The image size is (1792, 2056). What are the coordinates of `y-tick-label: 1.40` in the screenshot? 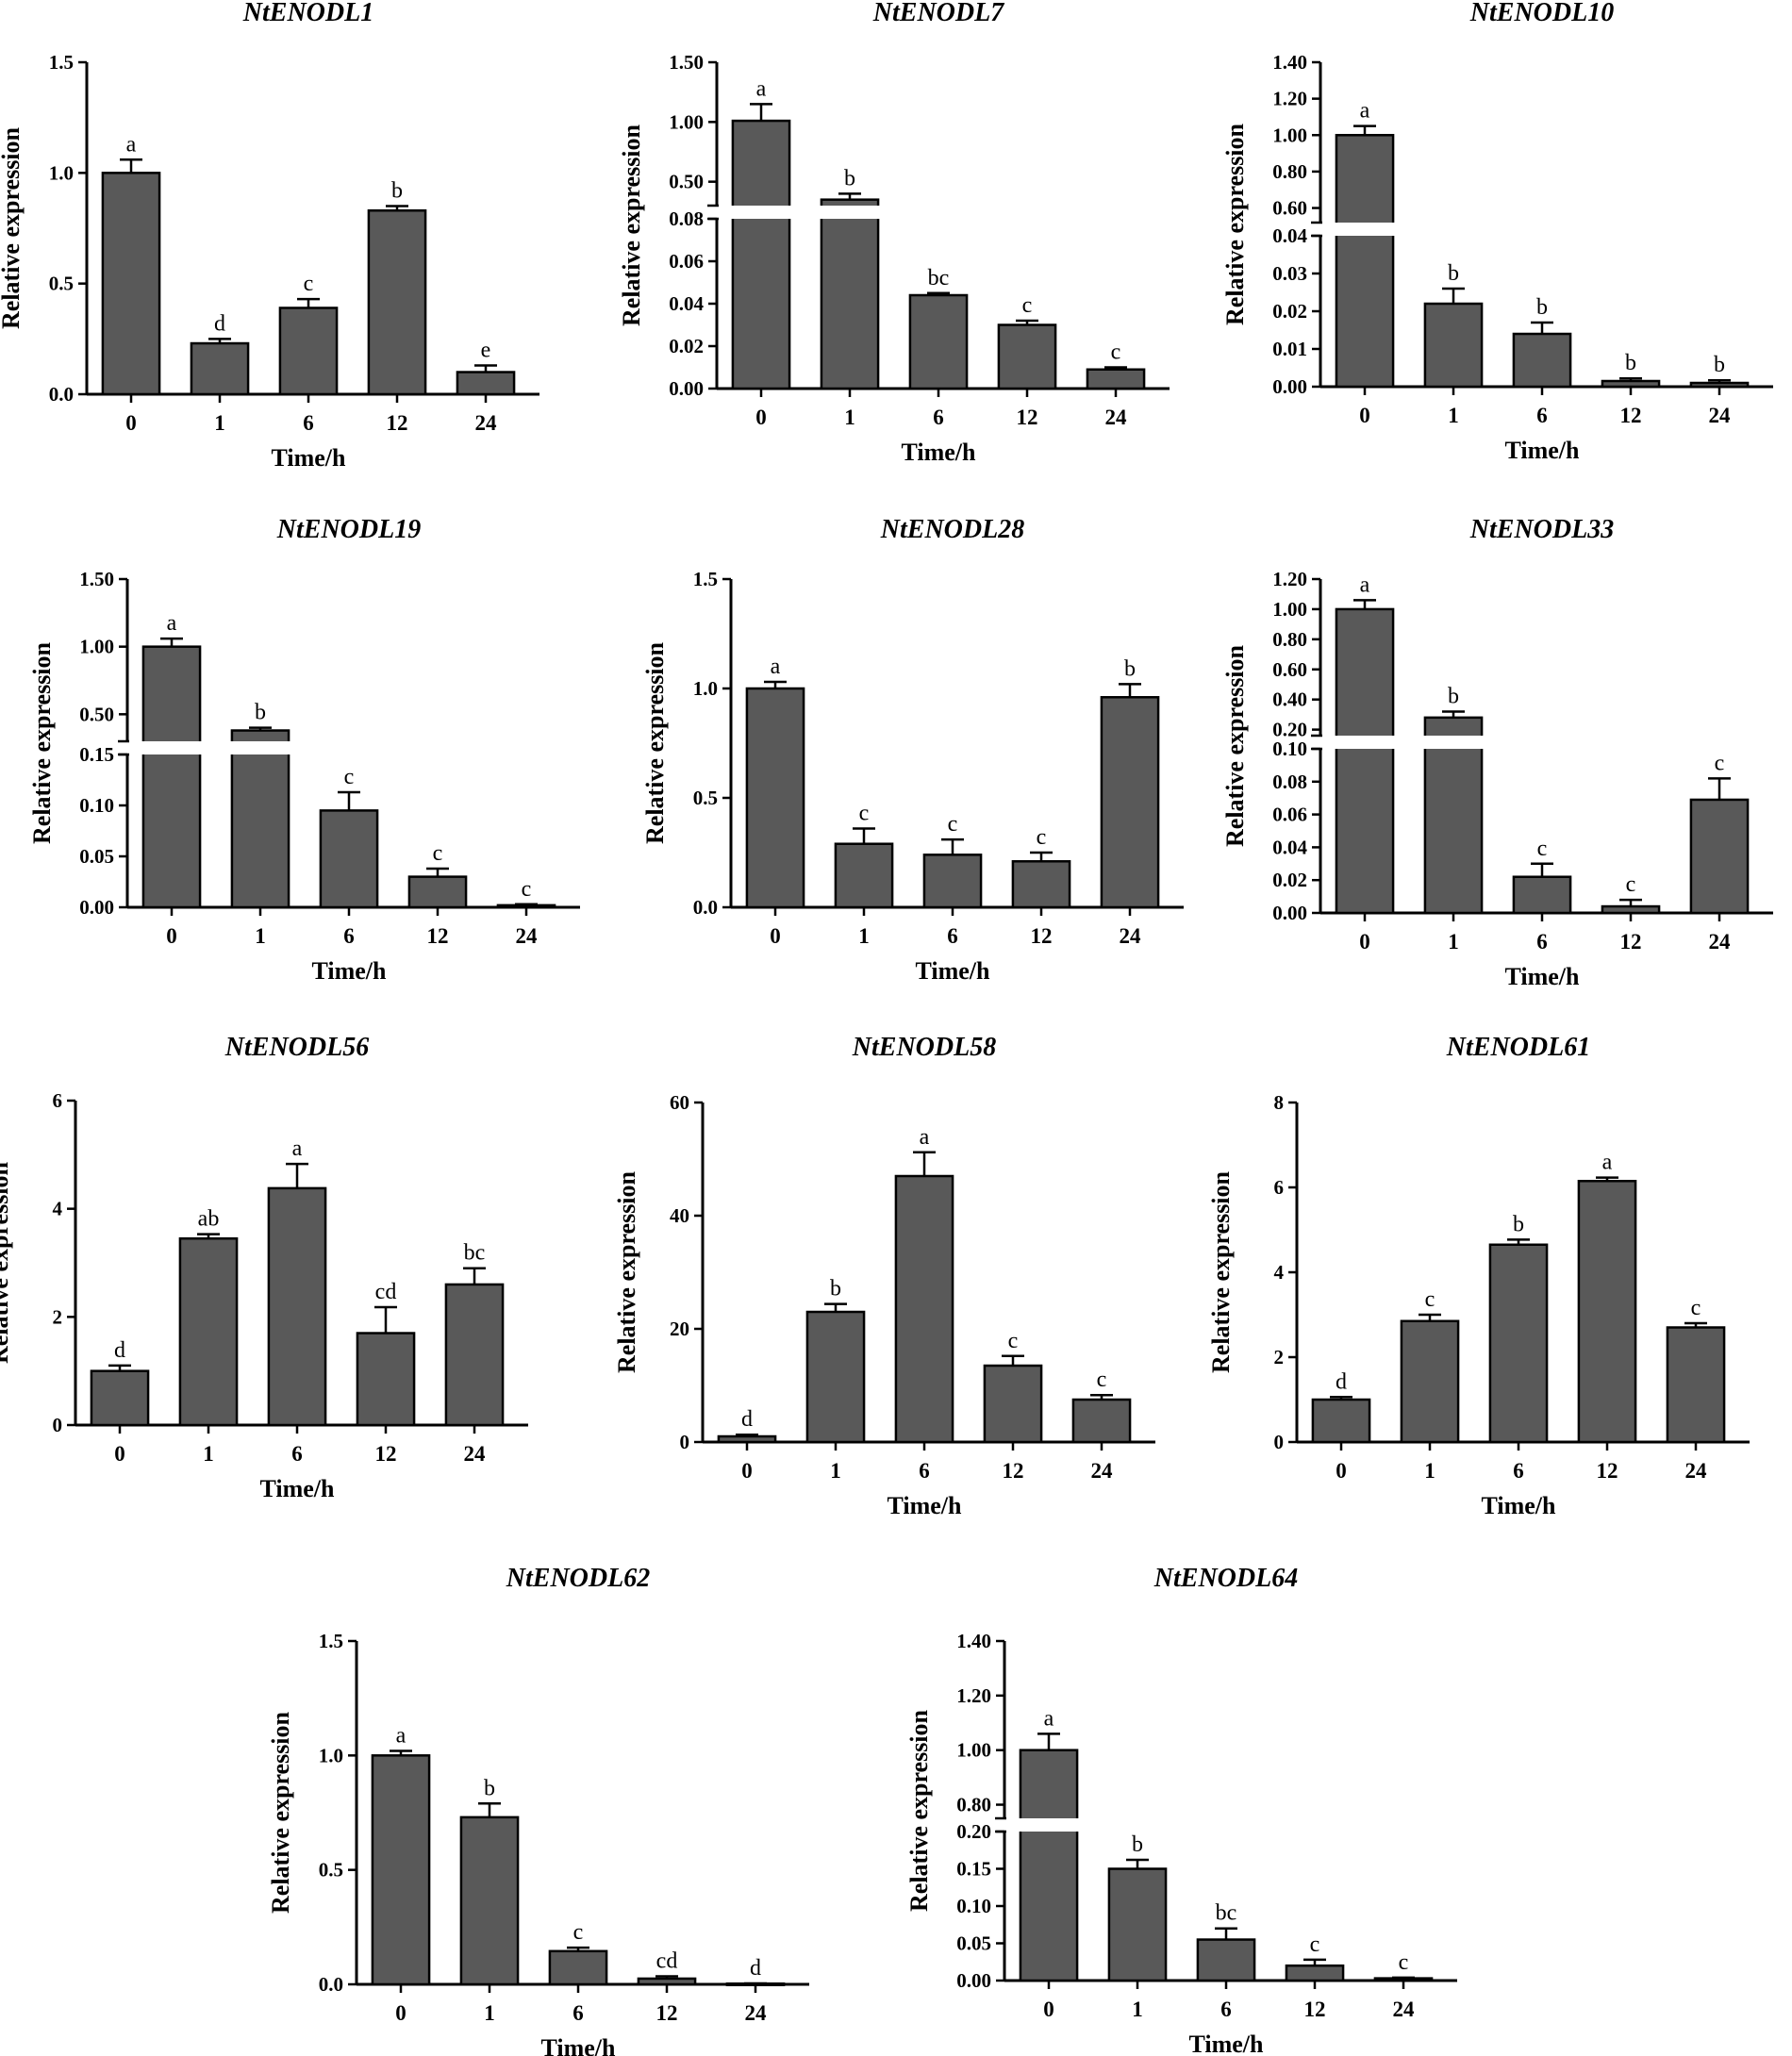 It's located at (1290, 63).